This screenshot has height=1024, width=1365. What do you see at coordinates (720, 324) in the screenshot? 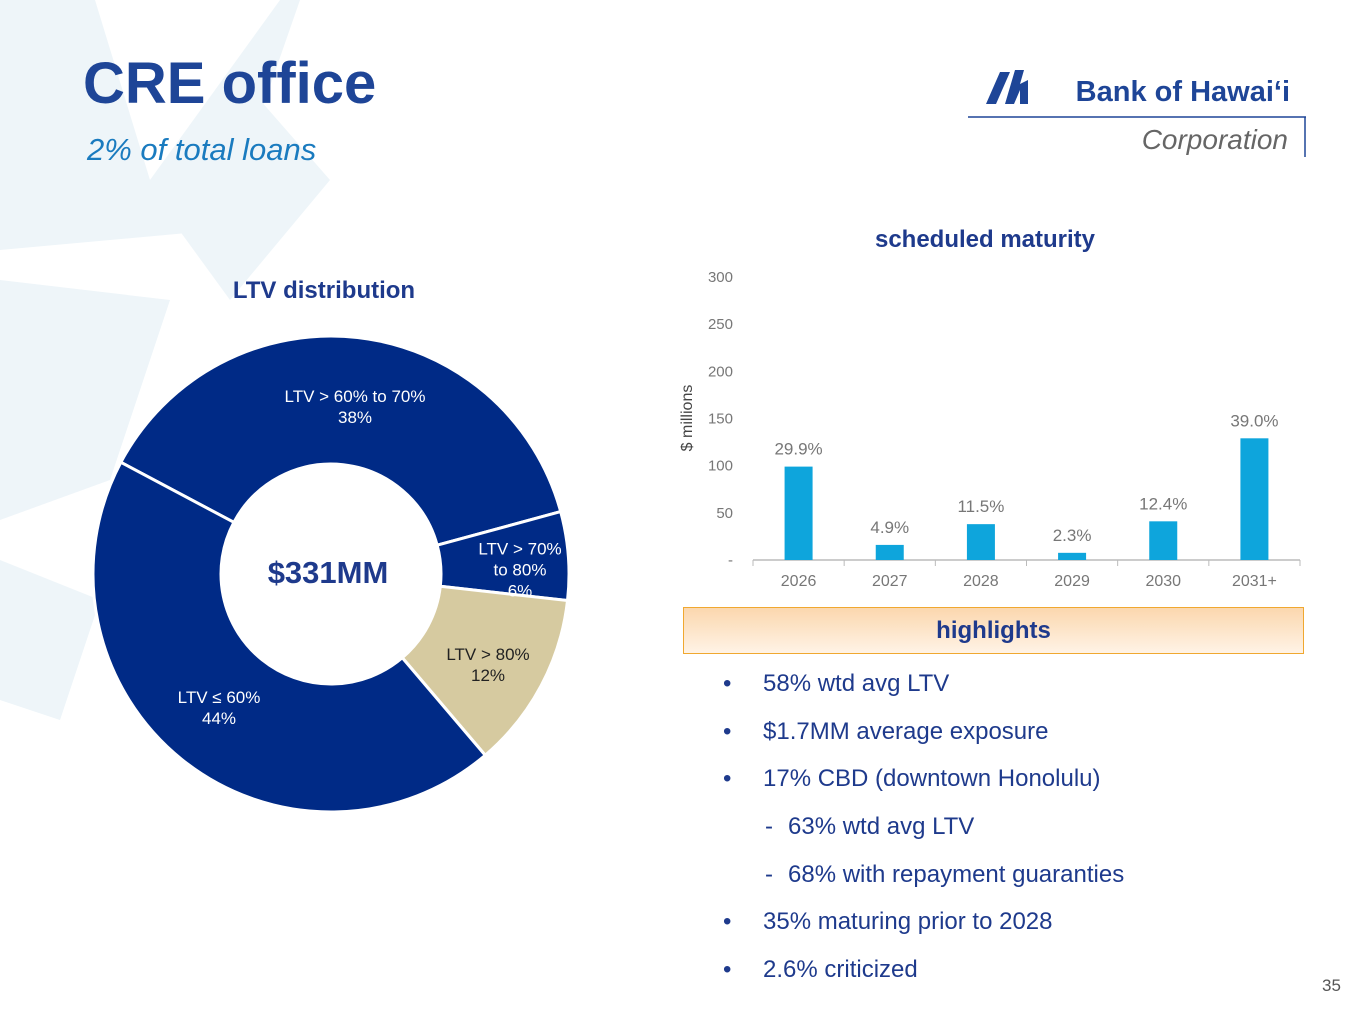
I see `y-tick-label: 250` at bounding box center [720, 324].